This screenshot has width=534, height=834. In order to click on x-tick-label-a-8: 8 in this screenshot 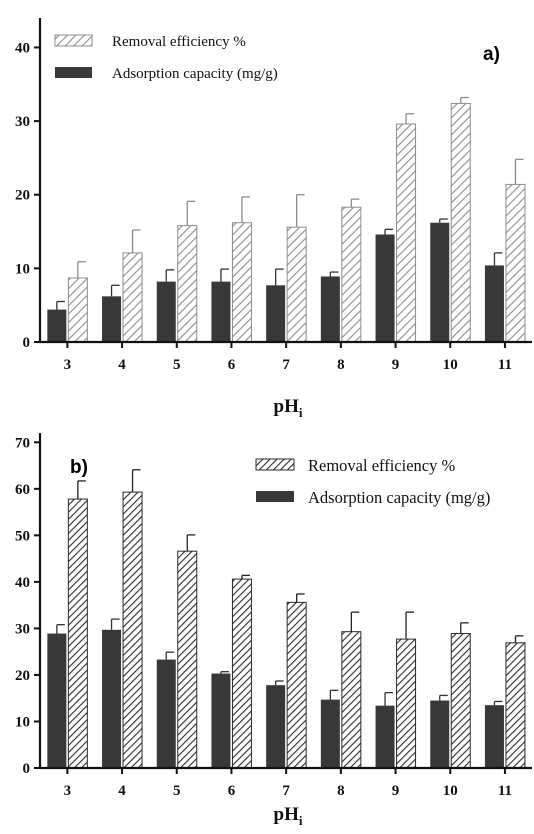, I will do `click(341, 365)`.